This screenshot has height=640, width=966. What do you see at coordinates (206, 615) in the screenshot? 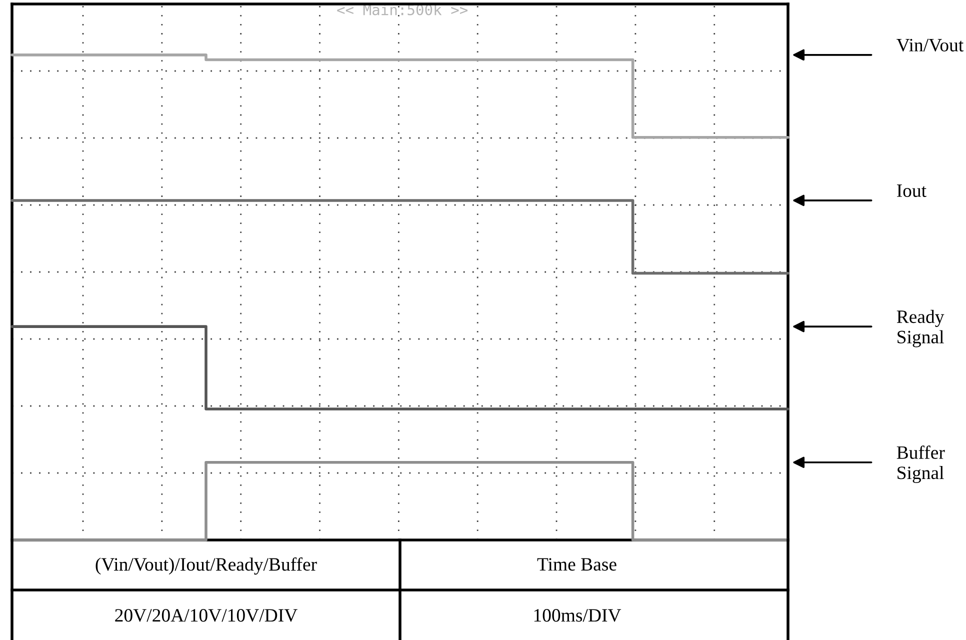
I see `text: 20V/20A/10V/10V/DIV` at bounding box center [206, 615].